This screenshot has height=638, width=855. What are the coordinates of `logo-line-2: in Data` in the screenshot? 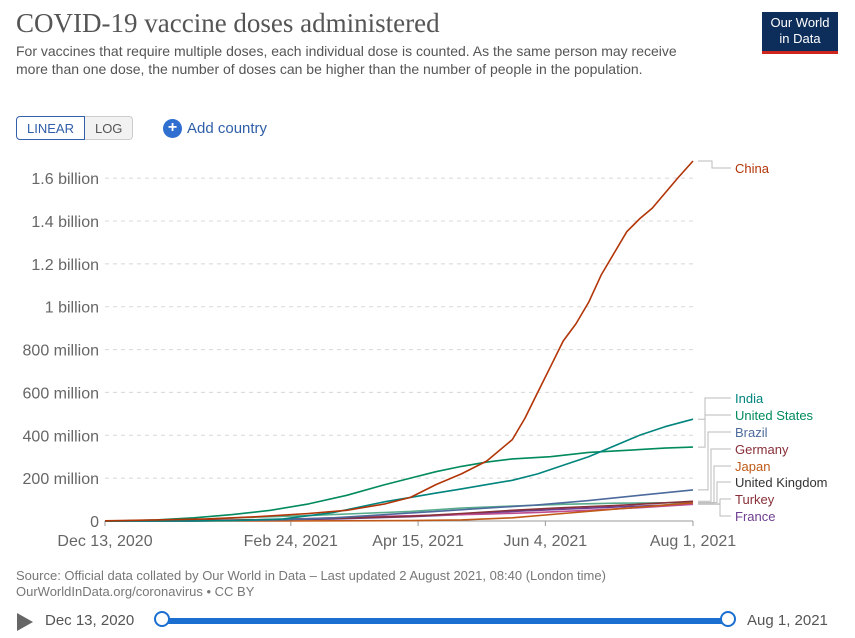 It's located at (800, 38).